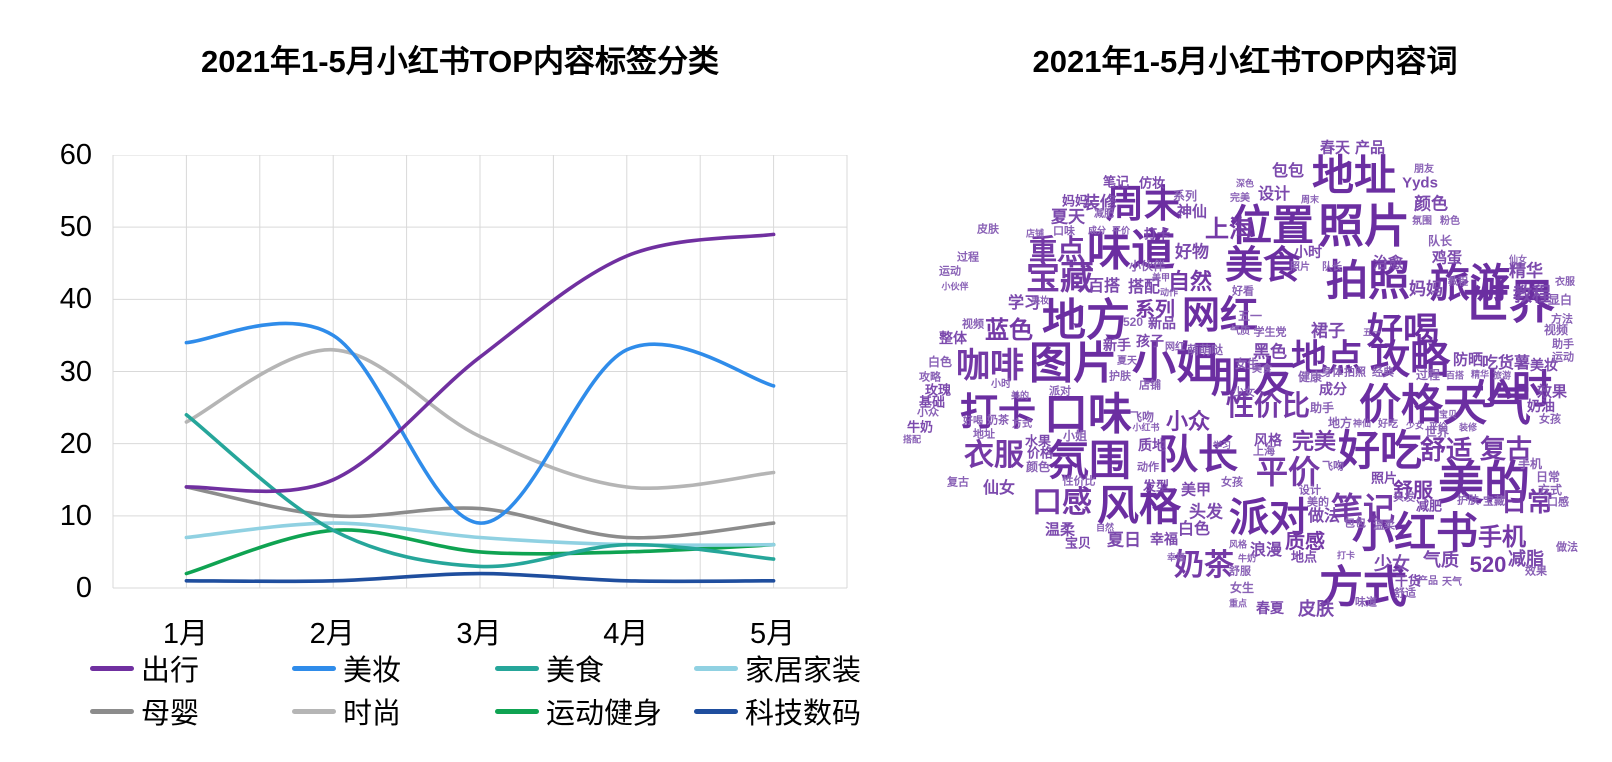 The width and height of the screenshot is (1612, 762). I want to click on cloud-word: 浪漫, so click(1266, 550).